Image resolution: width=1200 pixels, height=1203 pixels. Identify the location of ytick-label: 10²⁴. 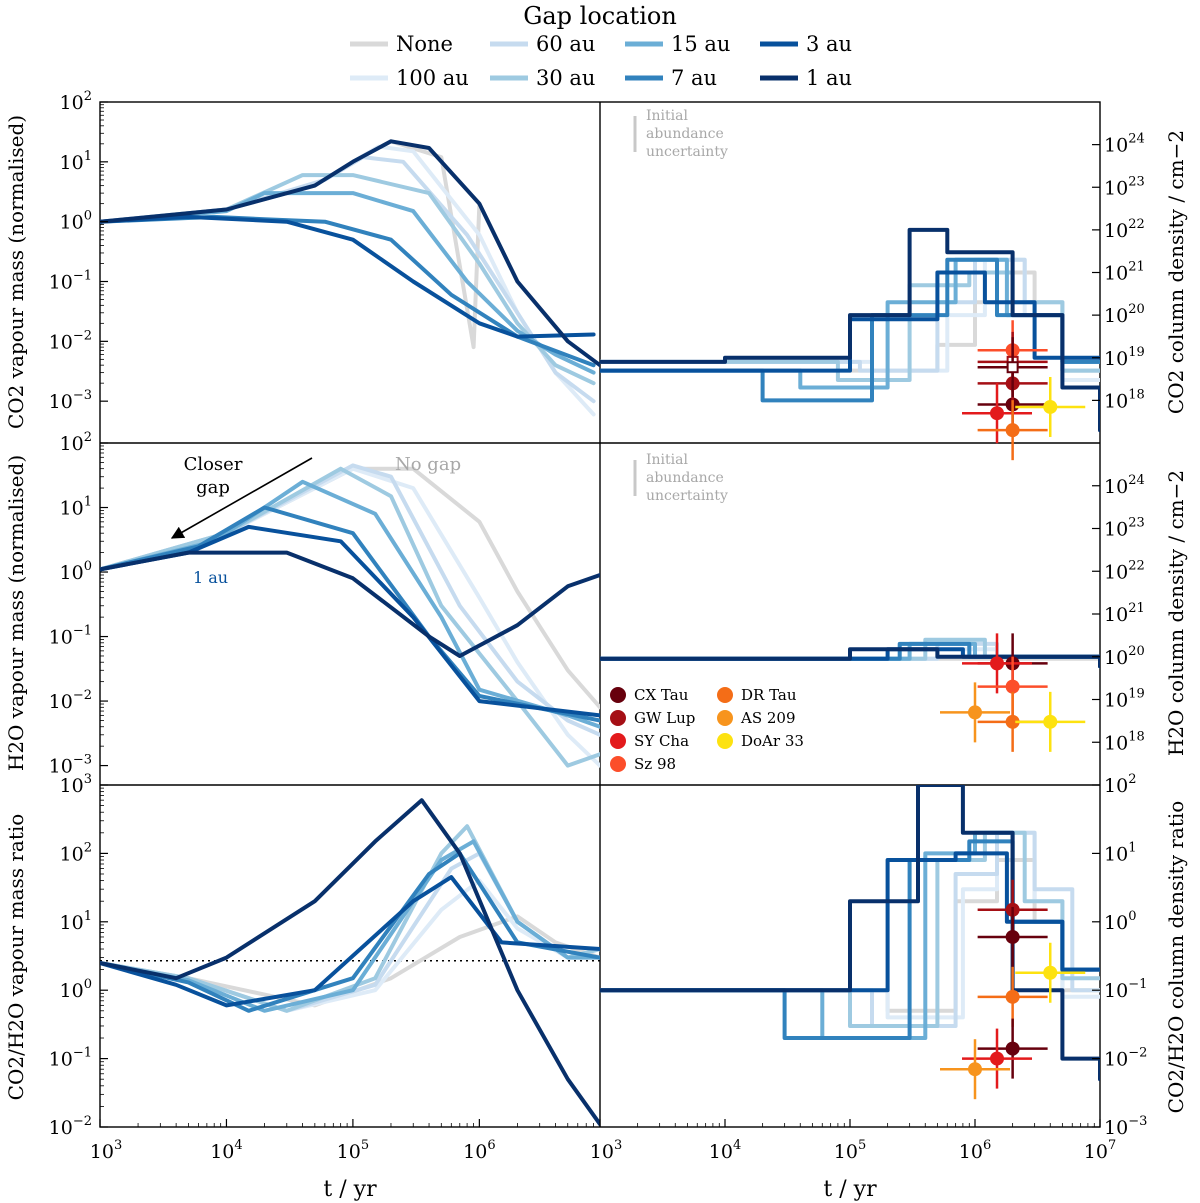
(1124, 144).